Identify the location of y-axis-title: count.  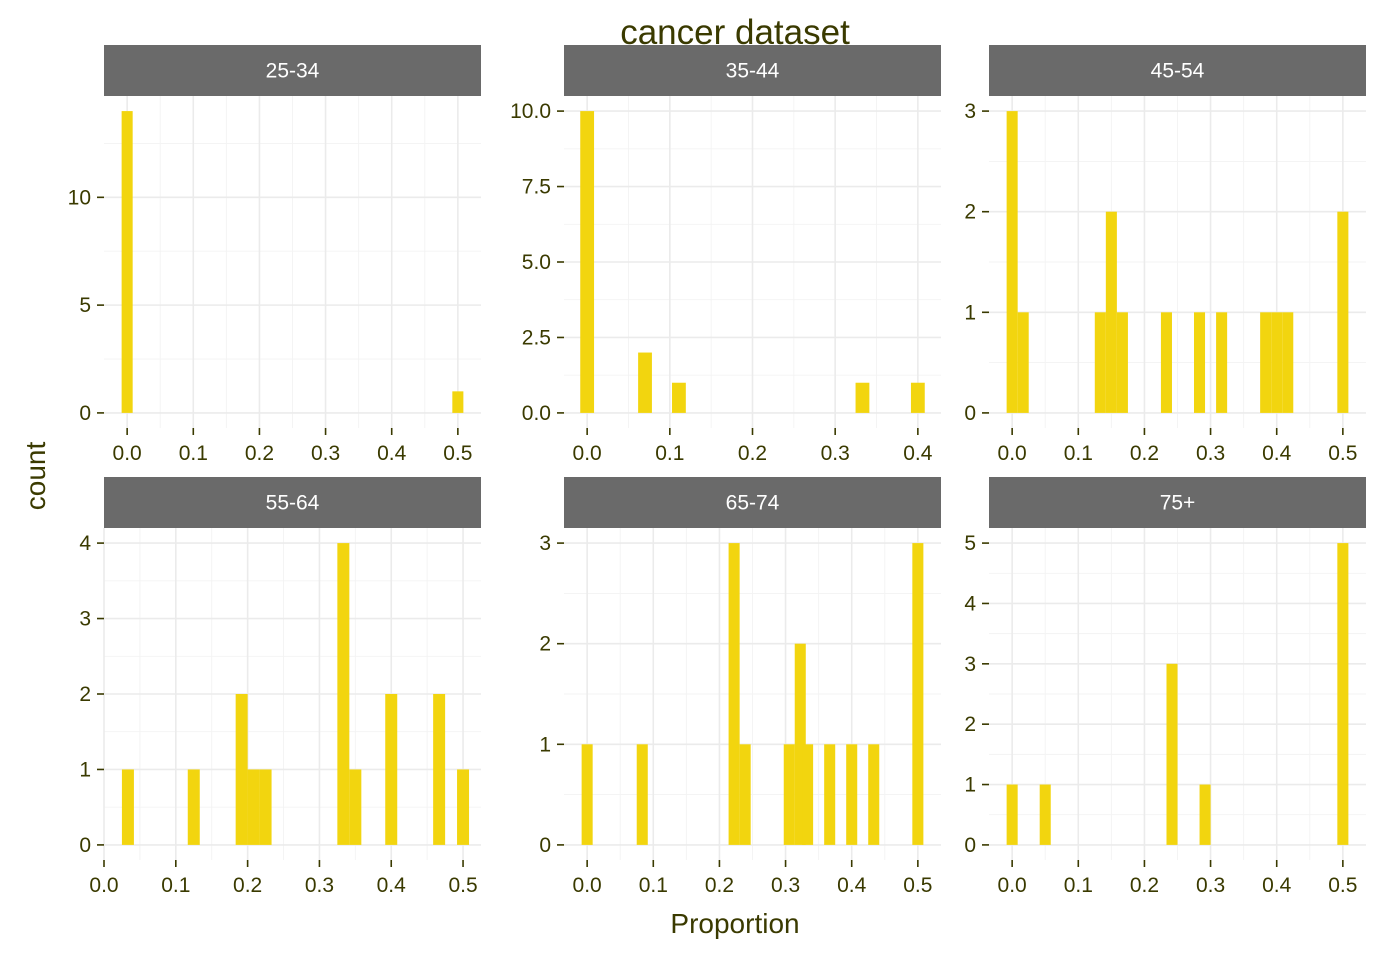
(35, 476).